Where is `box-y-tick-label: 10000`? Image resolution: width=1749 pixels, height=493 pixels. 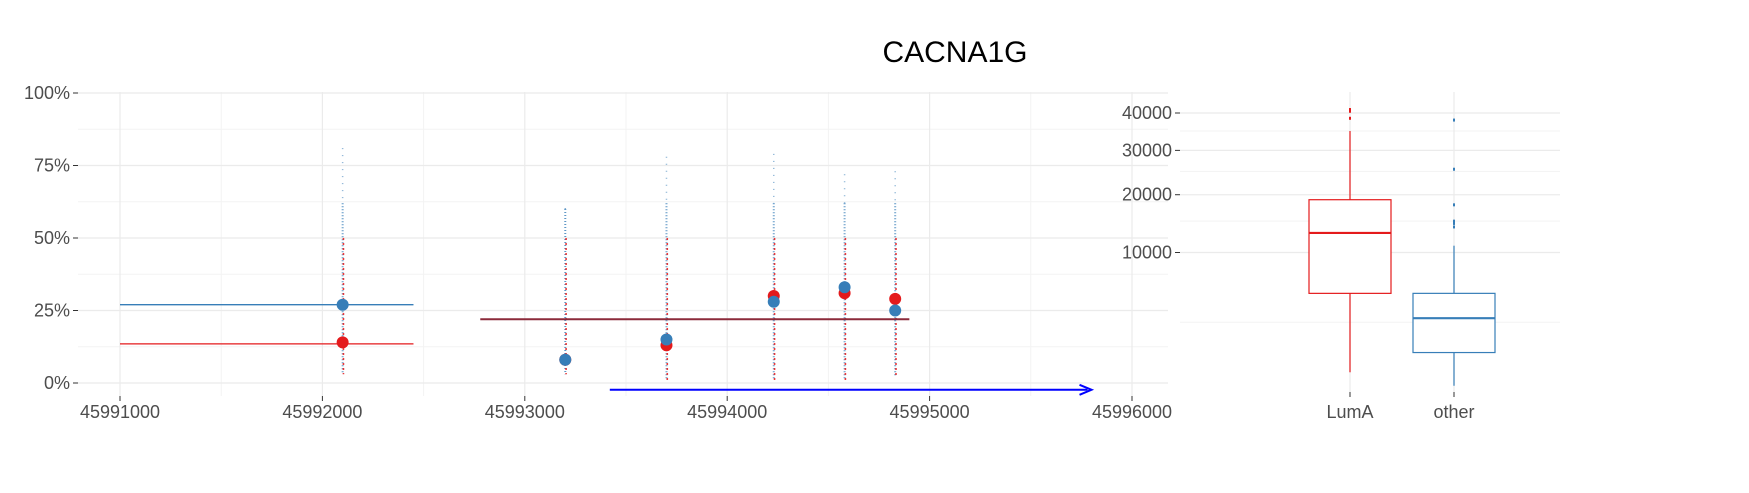
box-y-tick-label: 10000 is located at coordinates (1147, 253).